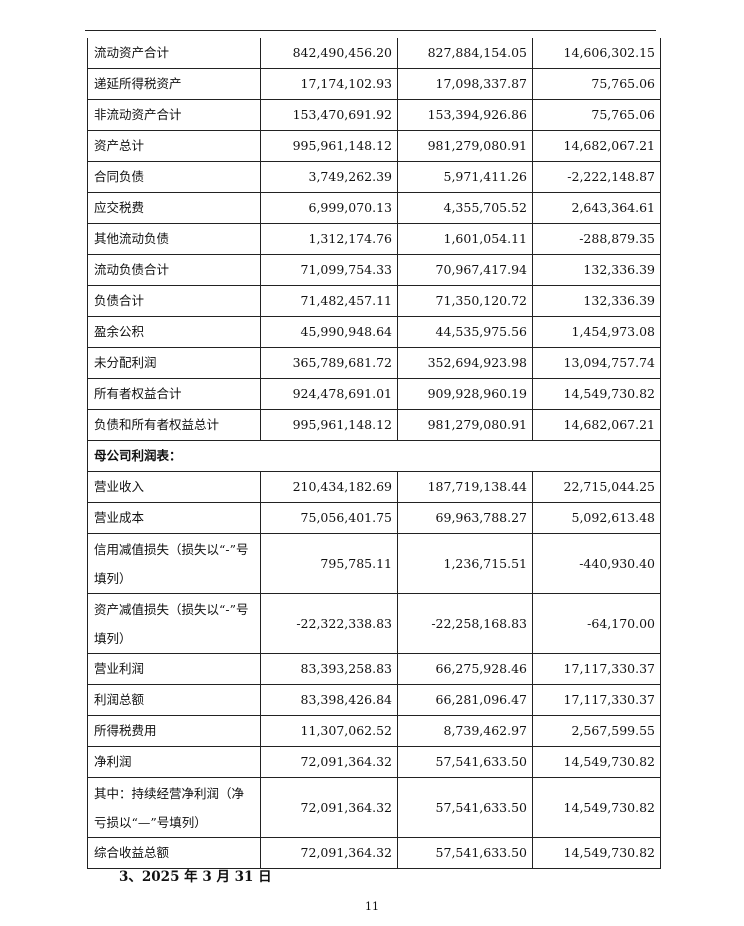 The width and height of the screenshot is (744, 926). Describe the element at coordinates (596, 177) in the screenshot. I see `value-col-3: -2,222,148.87` at that location.